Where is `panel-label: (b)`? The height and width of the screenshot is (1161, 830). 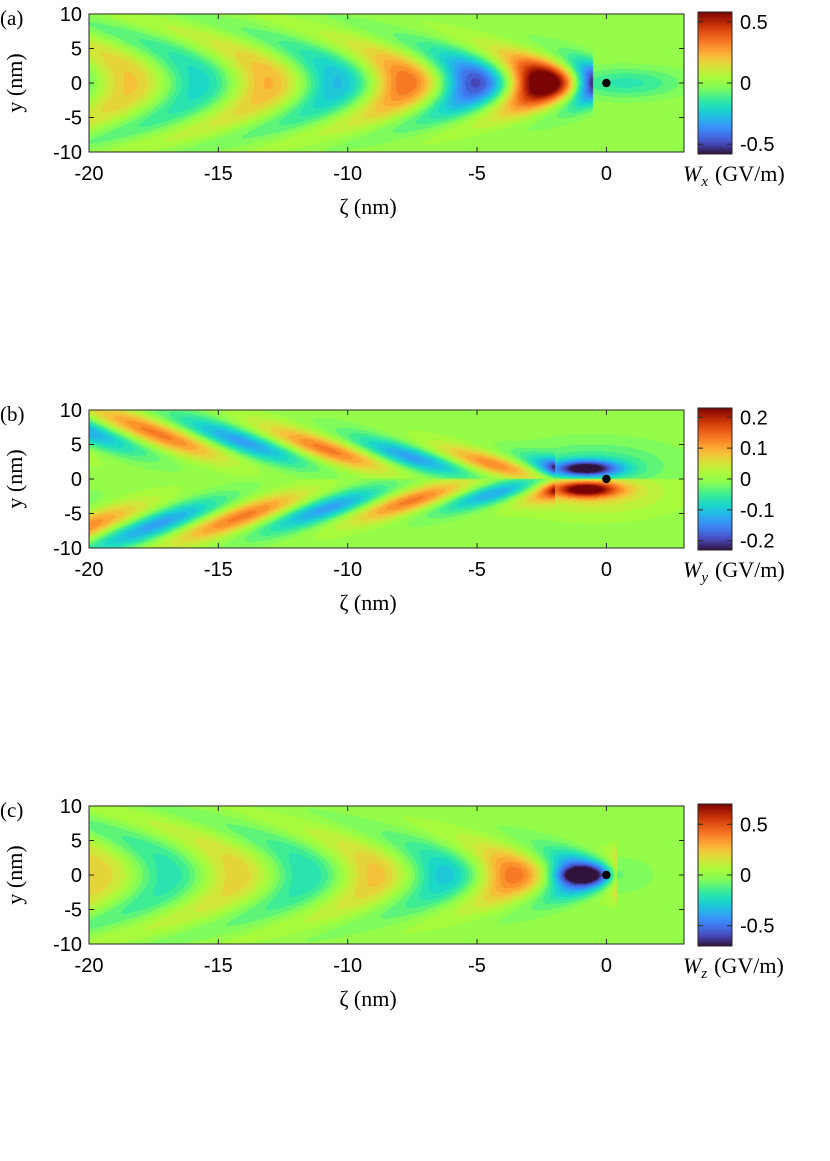
panel-label: (b) is located at coordinates (12, 414).